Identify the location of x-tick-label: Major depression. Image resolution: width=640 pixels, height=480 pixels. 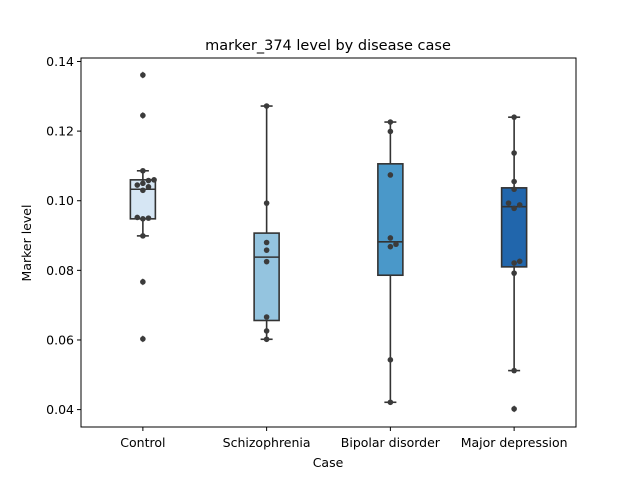
(514, 442).